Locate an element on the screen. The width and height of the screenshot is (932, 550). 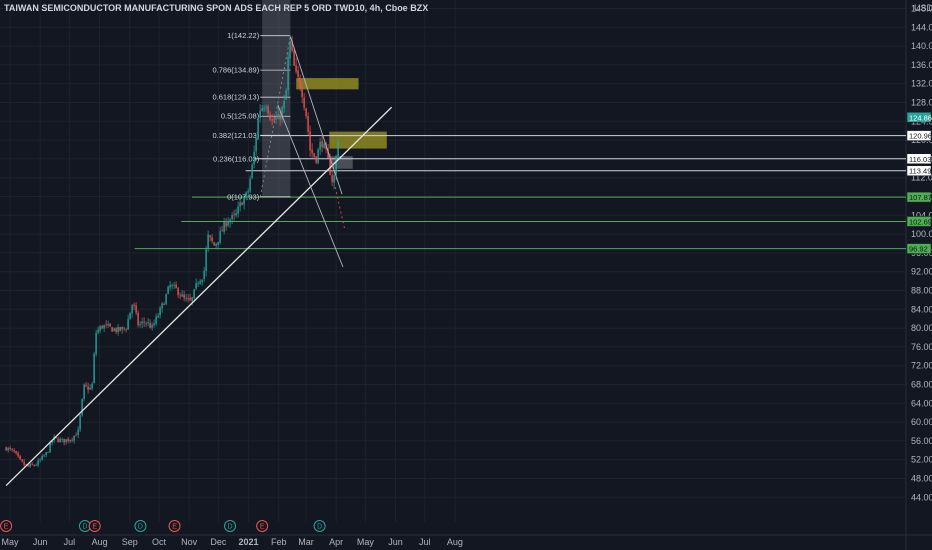
price-label: 96.92 is located at coordinates (918, 249).